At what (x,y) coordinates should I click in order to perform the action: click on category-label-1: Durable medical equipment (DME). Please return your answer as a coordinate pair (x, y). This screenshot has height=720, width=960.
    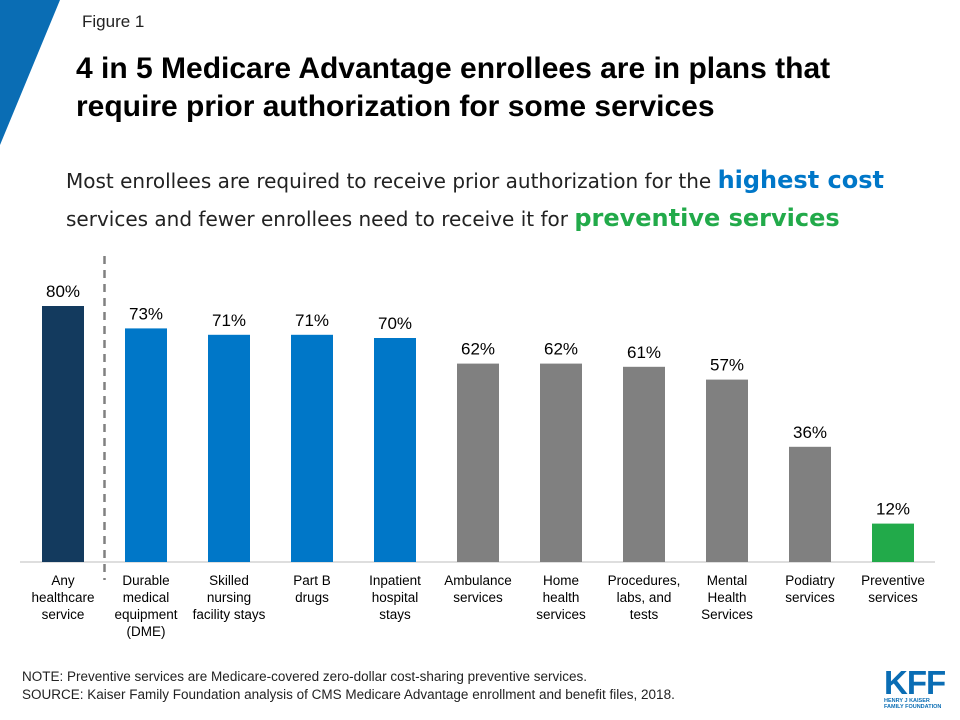
    Looking at the image, I should click on (145, 606).